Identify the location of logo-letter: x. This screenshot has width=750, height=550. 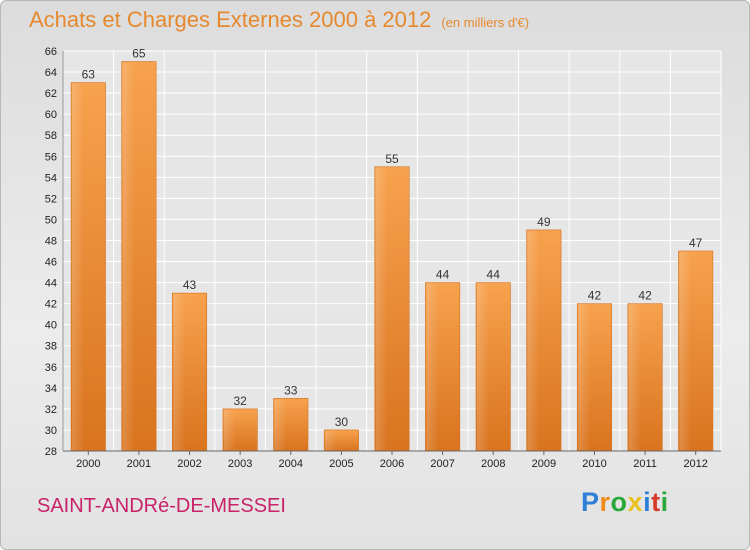
(635, 502).